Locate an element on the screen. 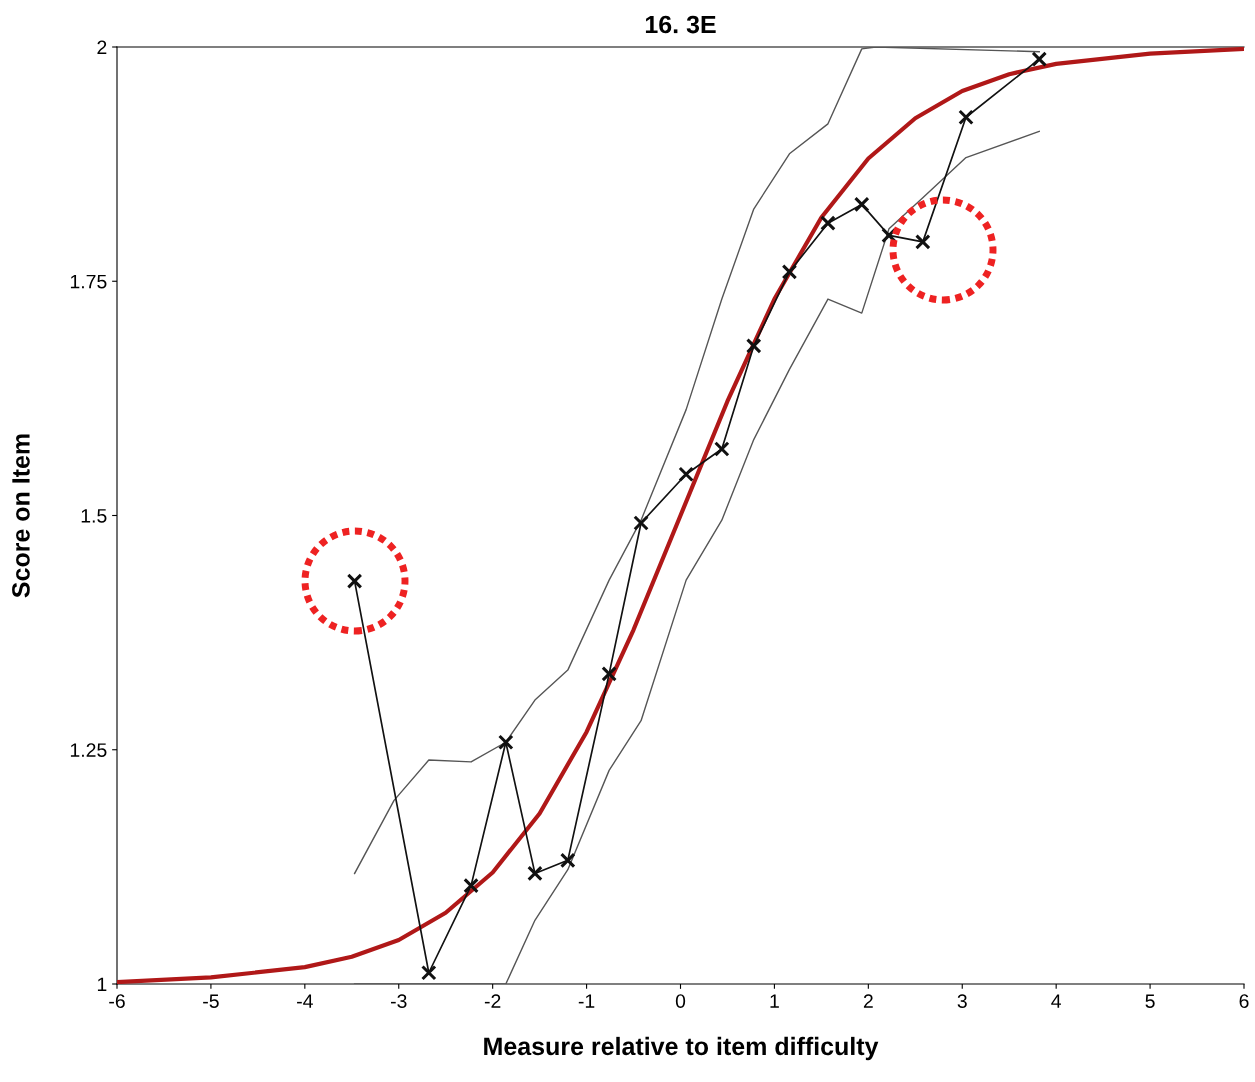  x-tick-label: 3 is located at coordinates (962, 1001).